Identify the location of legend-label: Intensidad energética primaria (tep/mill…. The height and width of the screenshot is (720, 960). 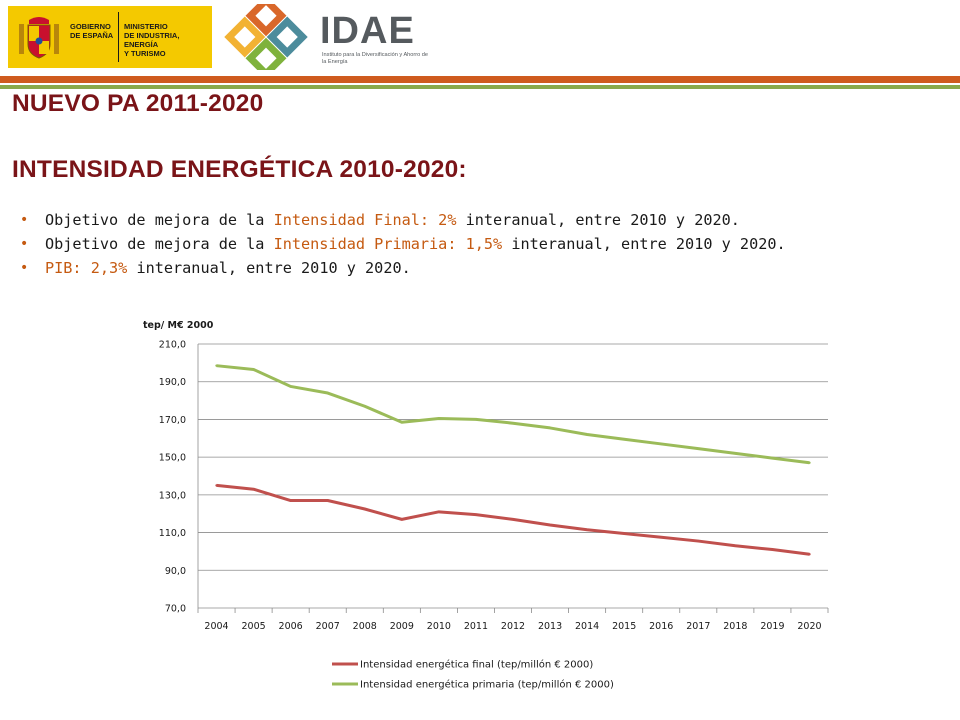
(487, 685).